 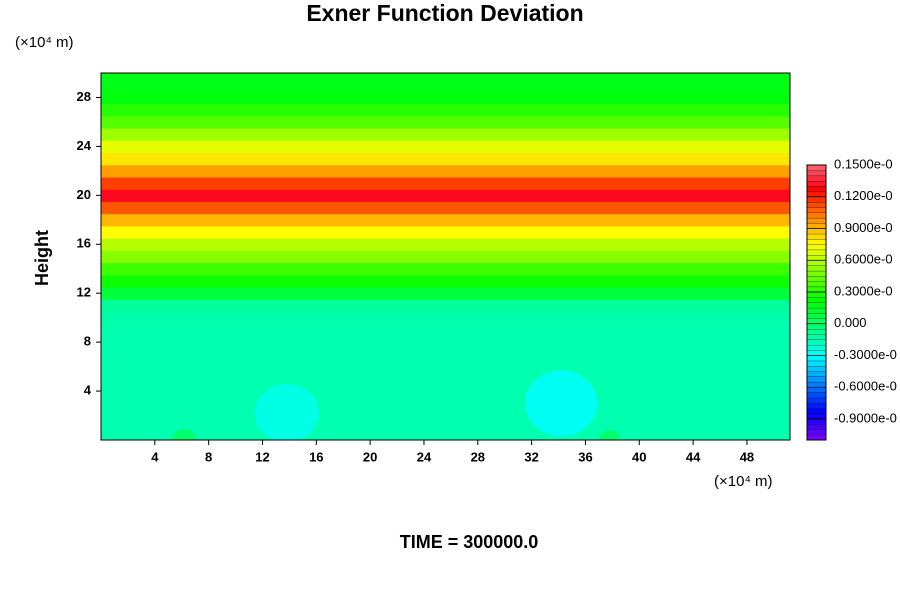 What do you see at coordinates (639, 456) in the screenshot?
I see `x-tick-label: 40` at bounding box center [639, 456].